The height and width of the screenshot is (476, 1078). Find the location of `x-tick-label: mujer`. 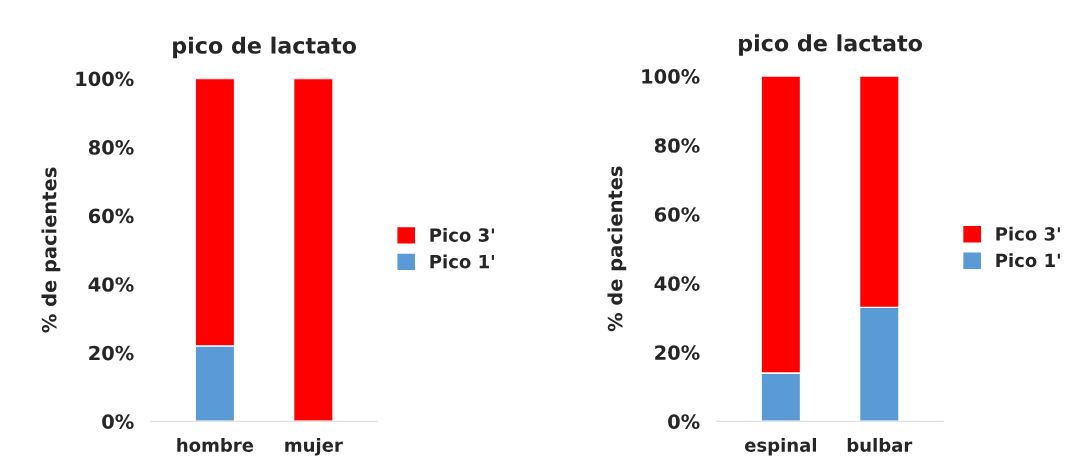

x-tick-label: mujer is located at coordinates (314, 446).